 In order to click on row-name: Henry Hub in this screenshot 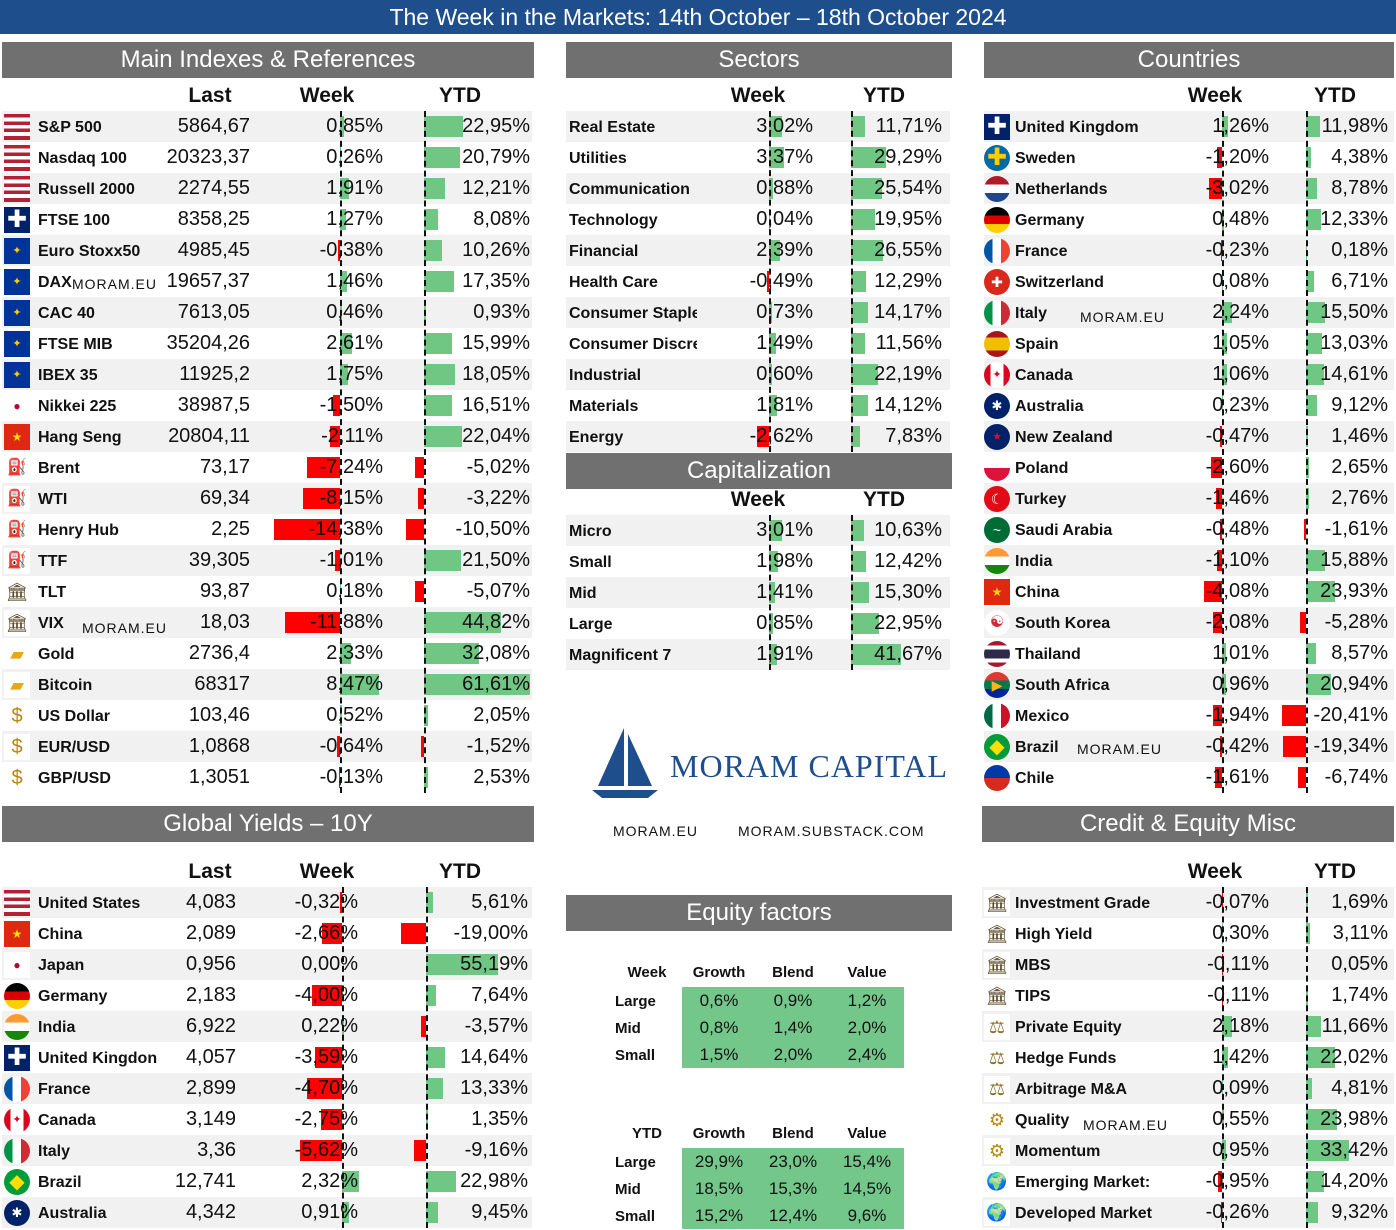, I will do `click(78, 530)`.